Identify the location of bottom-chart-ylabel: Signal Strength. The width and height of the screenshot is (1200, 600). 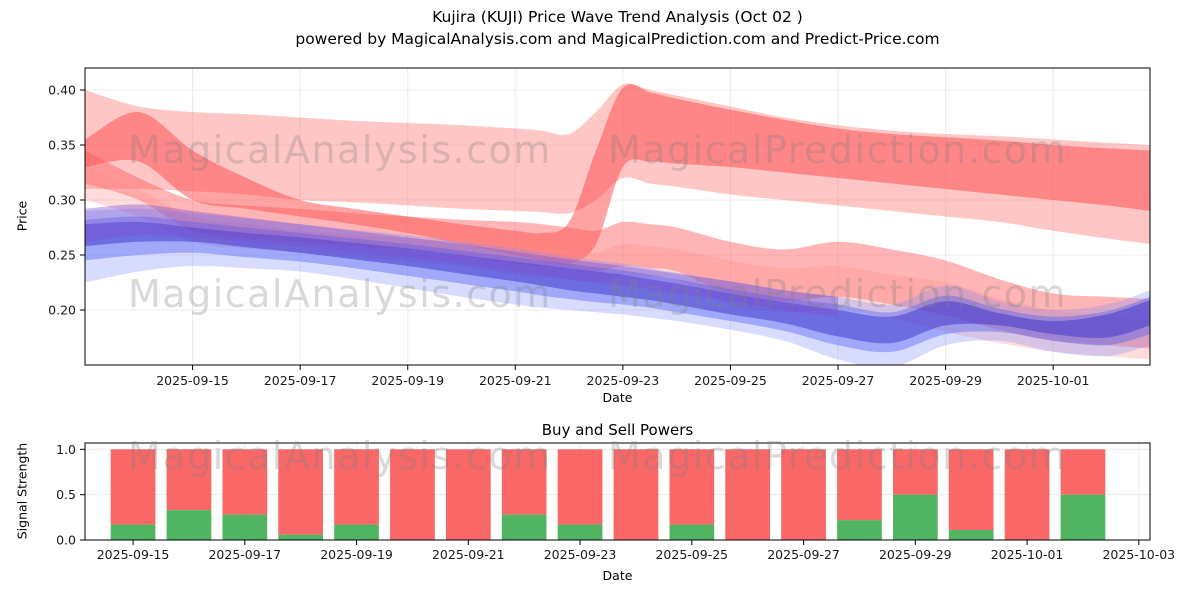
(22, 491).